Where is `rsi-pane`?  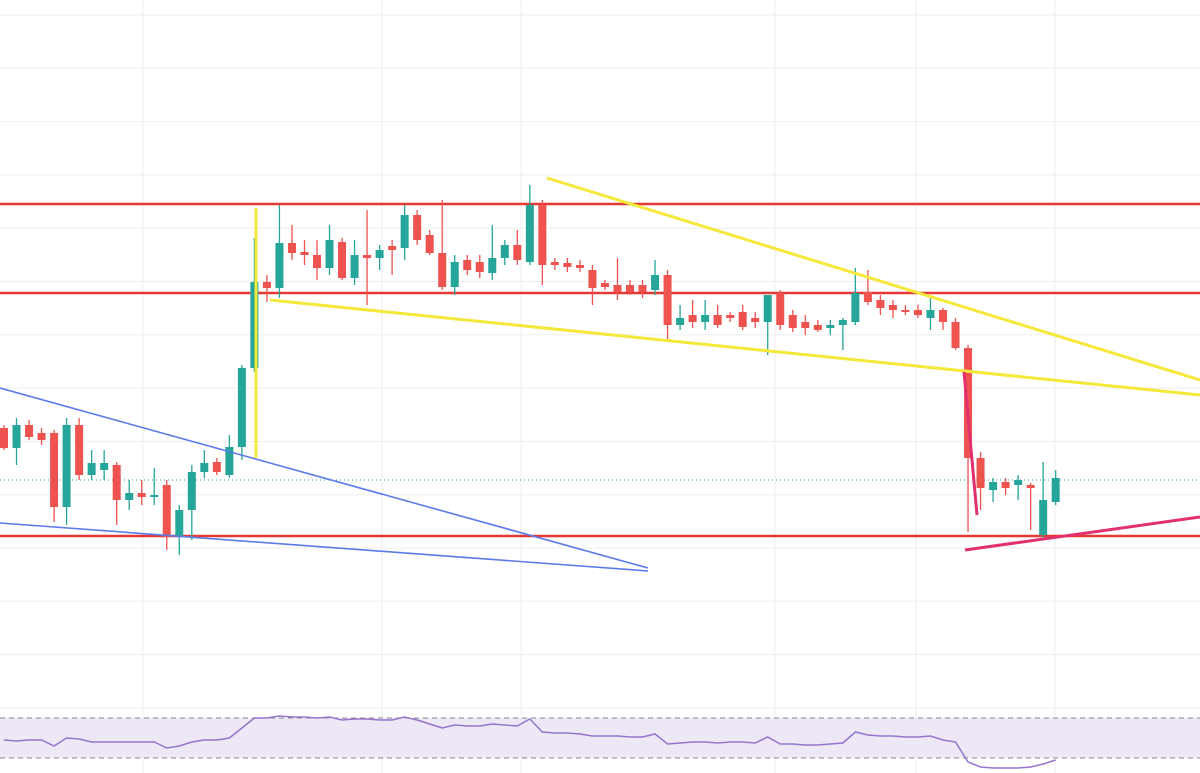 rsi-pane is located at coordinates (600, 742).